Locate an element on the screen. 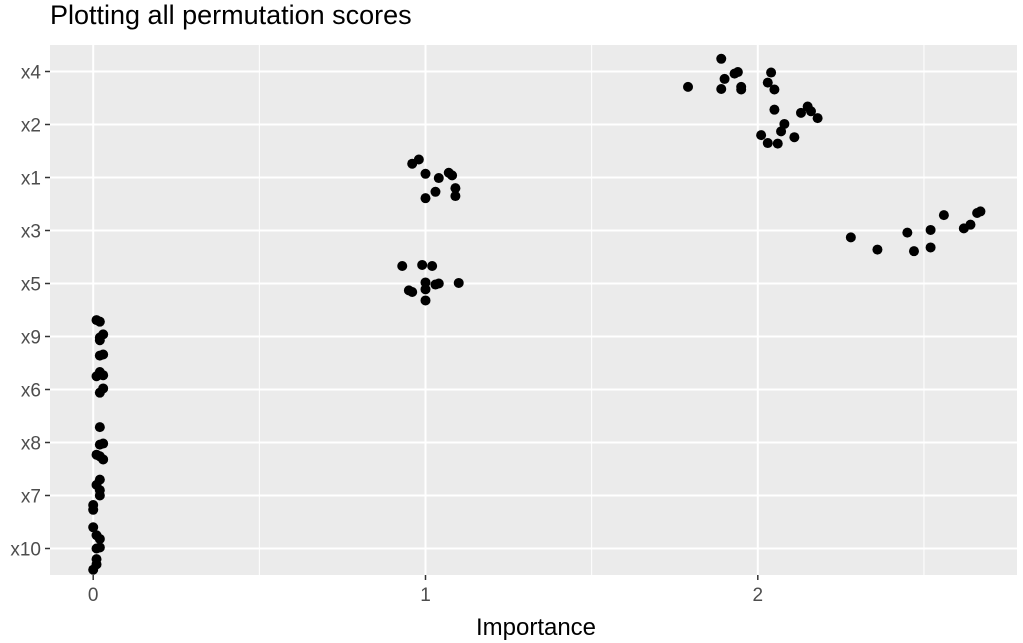 The height and width of the screenshot is (643, 1023). chart-title: Plotting all permutation scores is located at coordinates (231, 15).